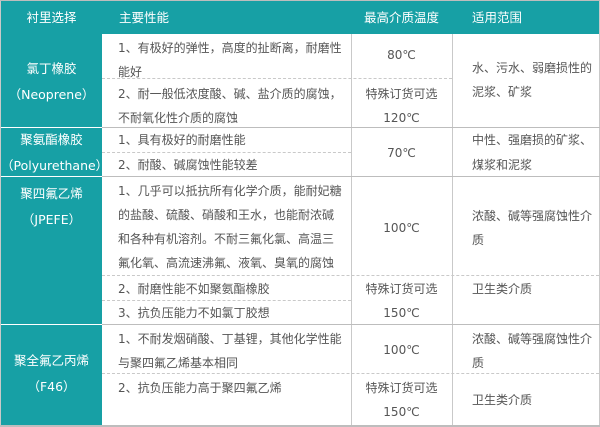  What do you see at coordinates (51, 94) in the screenshot?
I see `lining-alias: （Neoprene）` at bounding box center [51, 94].